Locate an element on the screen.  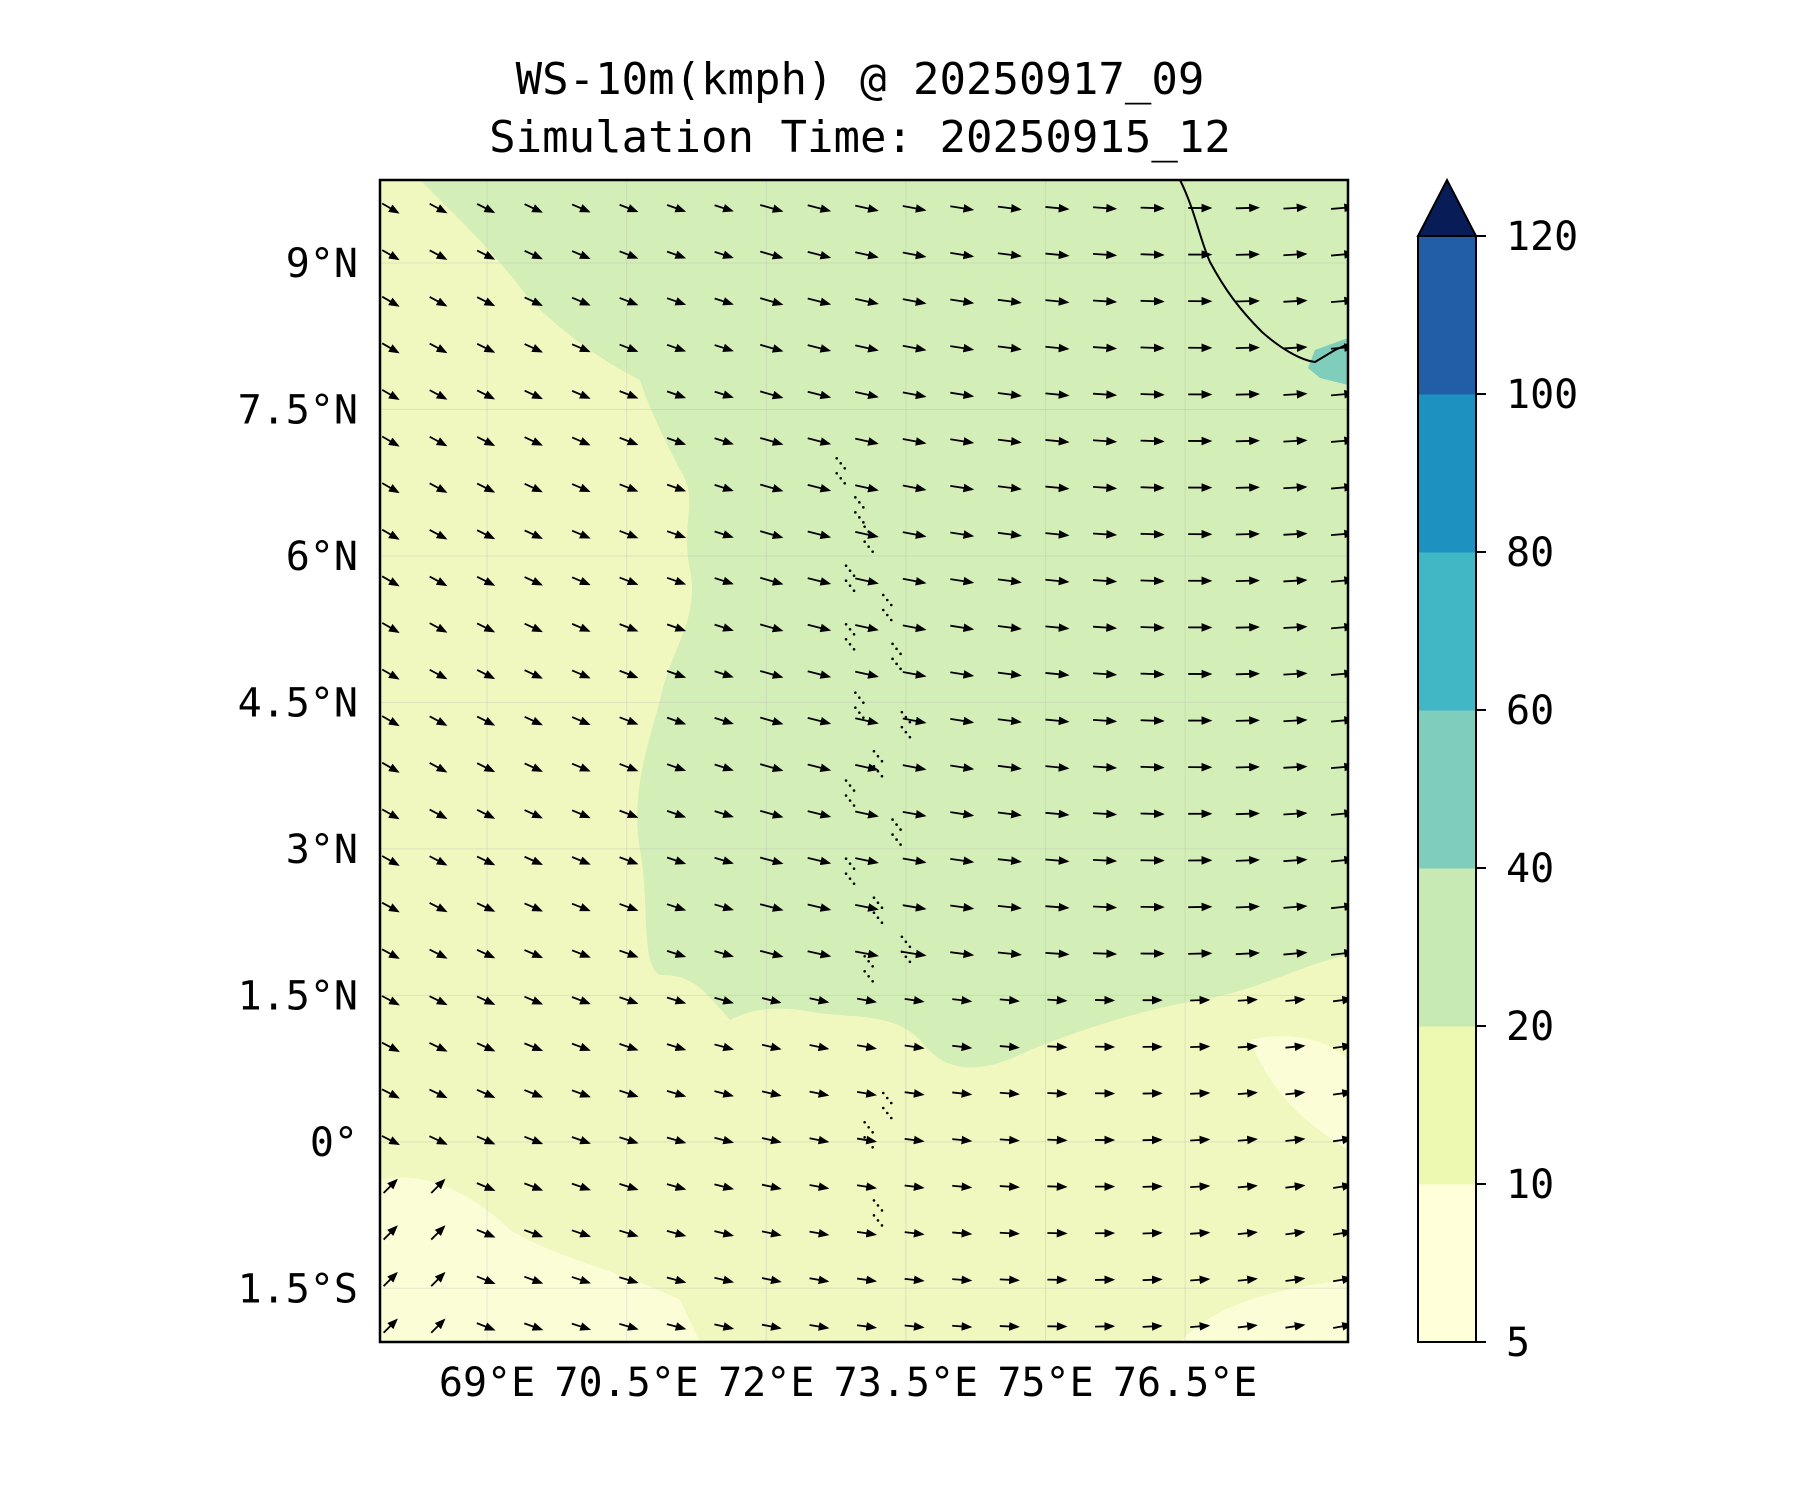
lat-tick-label: 1.5°N is located at coordinates (298, 996).